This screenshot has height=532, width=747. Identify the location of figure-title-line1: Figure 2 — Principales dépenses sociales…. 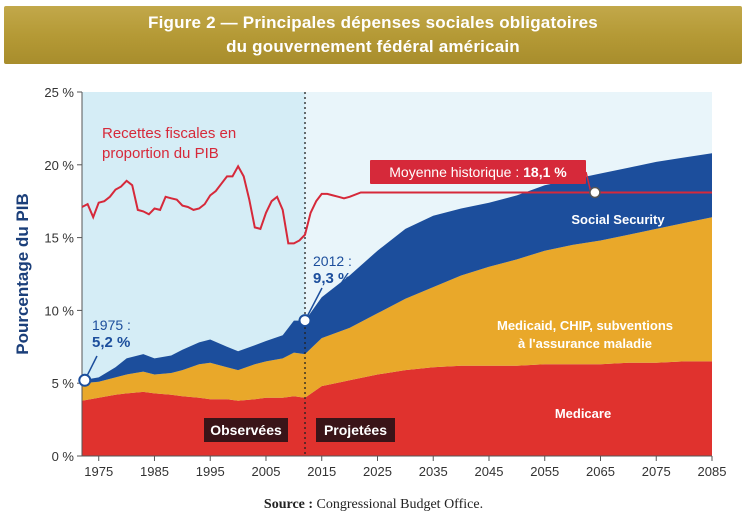
(373, 22).